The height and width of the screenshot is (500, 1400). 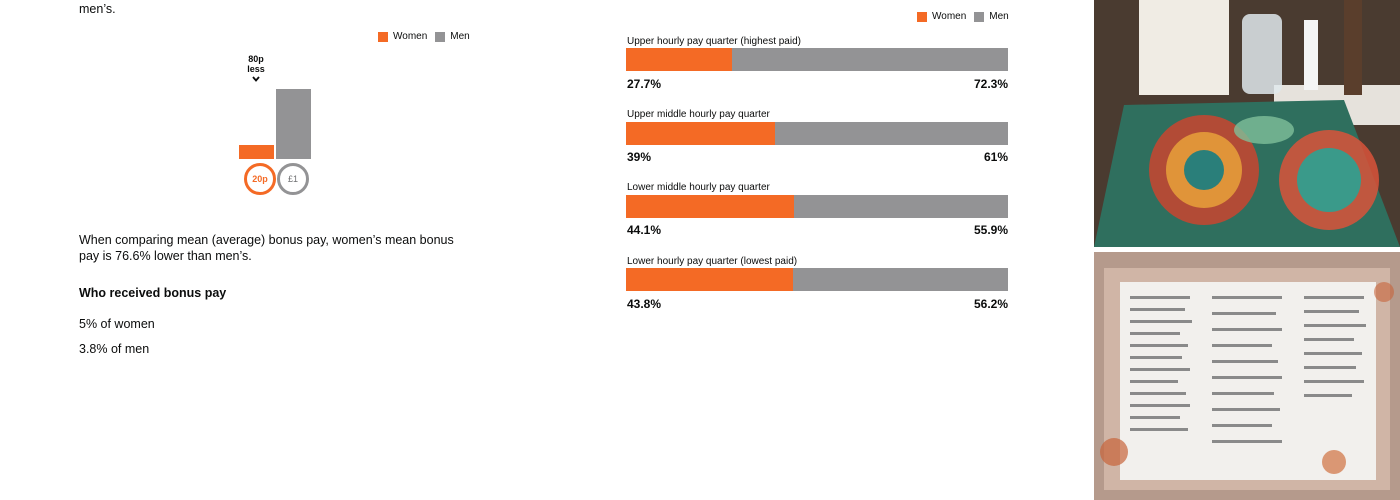 What do you see at coordinates (293, 124) in the screenshot?
I see `men-hourly-bar` at bounding box center [293, 124].